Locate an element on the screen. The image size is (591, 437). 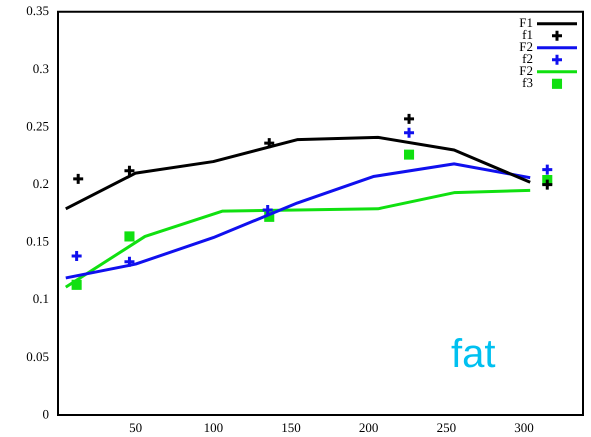
y-tick-label: 0.1 is located at coordinates (40, 298).